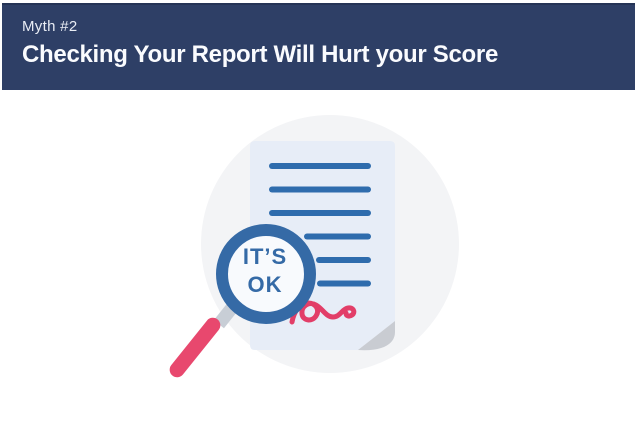  I want to click on signature-squiggle-icon, so click(323, 312).